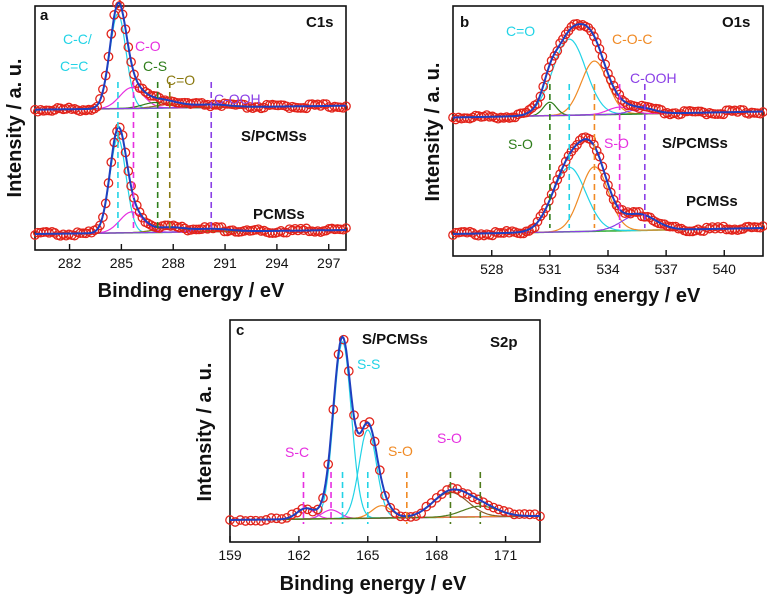  Describe the element at coordinates (492, 269) in the screenshot. I see `x-tick-label-b-0: 528` at that location.